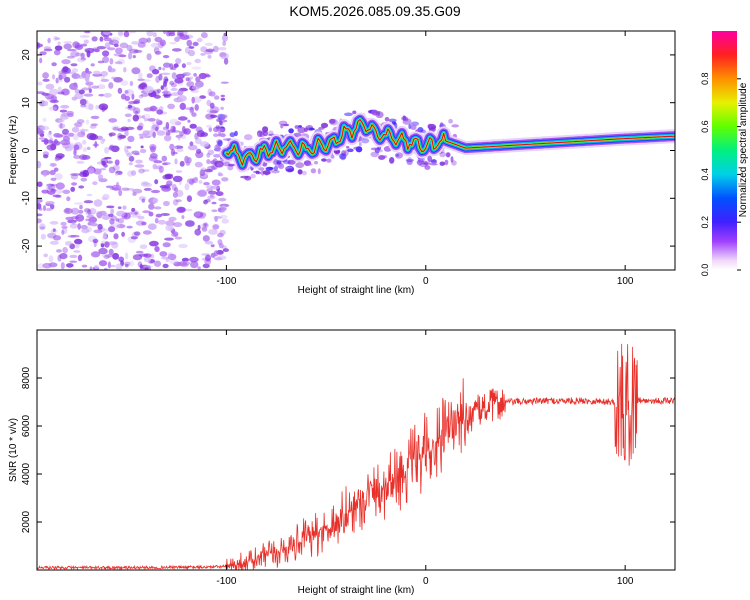  What do you see at coordinates (26, 55) in the screenshot?
I see `heatmap-ytick-label: 20` at bounding box center [26, 55].